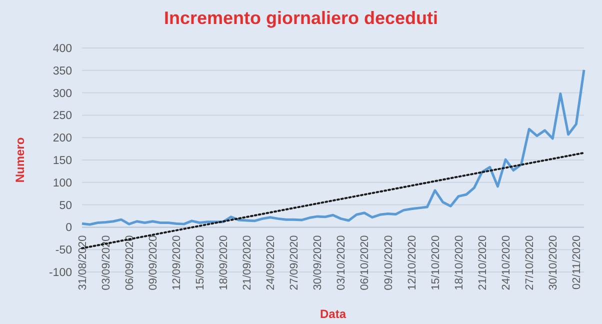  Describe the element at coordinates (365, 262) in the screenshot. I see `x-tick-label: 06/10/2020` at that location.